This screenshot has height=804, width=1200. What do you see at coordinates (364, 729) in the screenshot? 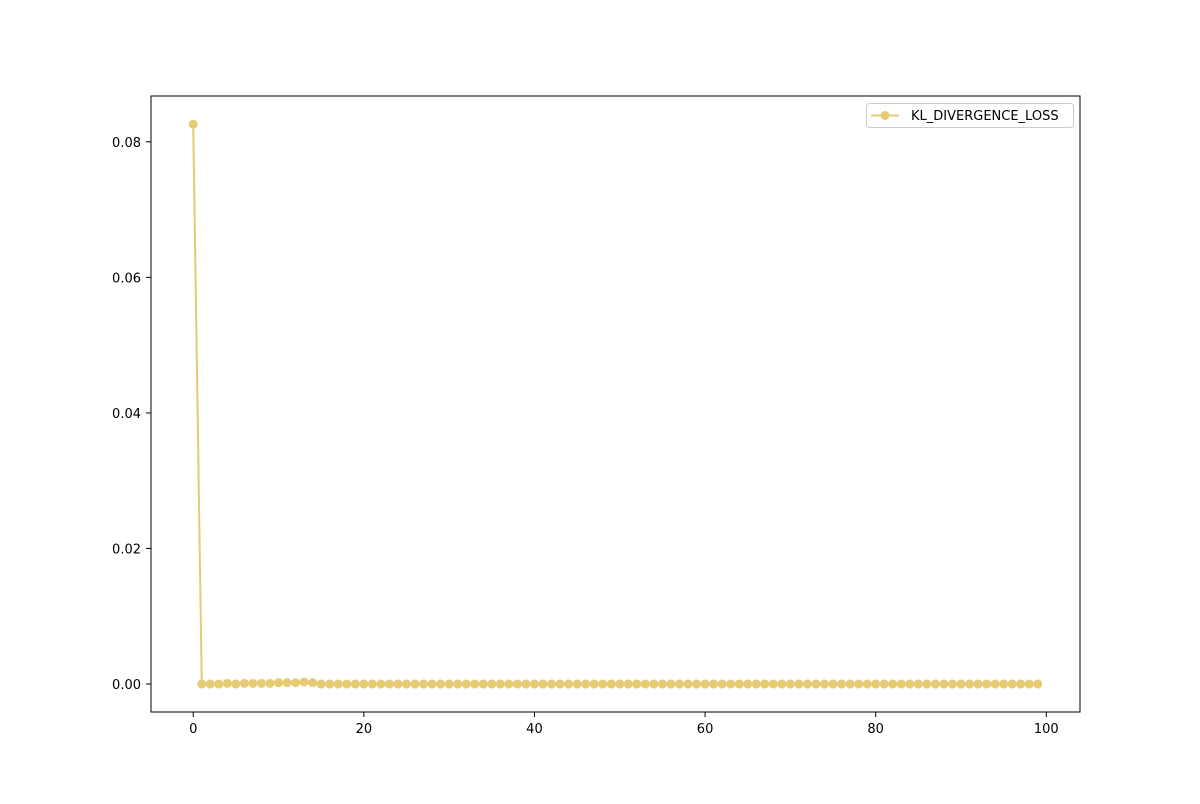
I see `x-tick-label: 20` at bounding box center [364, 729].